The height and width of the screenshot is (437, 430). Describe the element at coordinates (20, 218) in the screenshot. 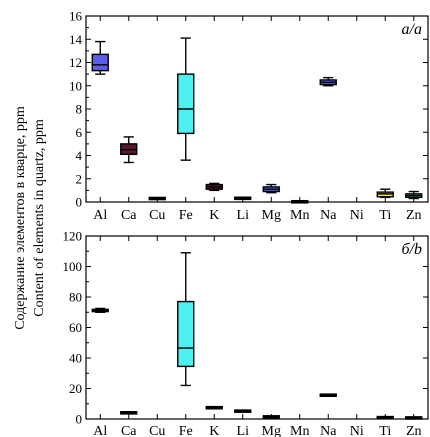

I see `y-axis-label-russian: Содержание элементов в кварце, ppm` at that location.